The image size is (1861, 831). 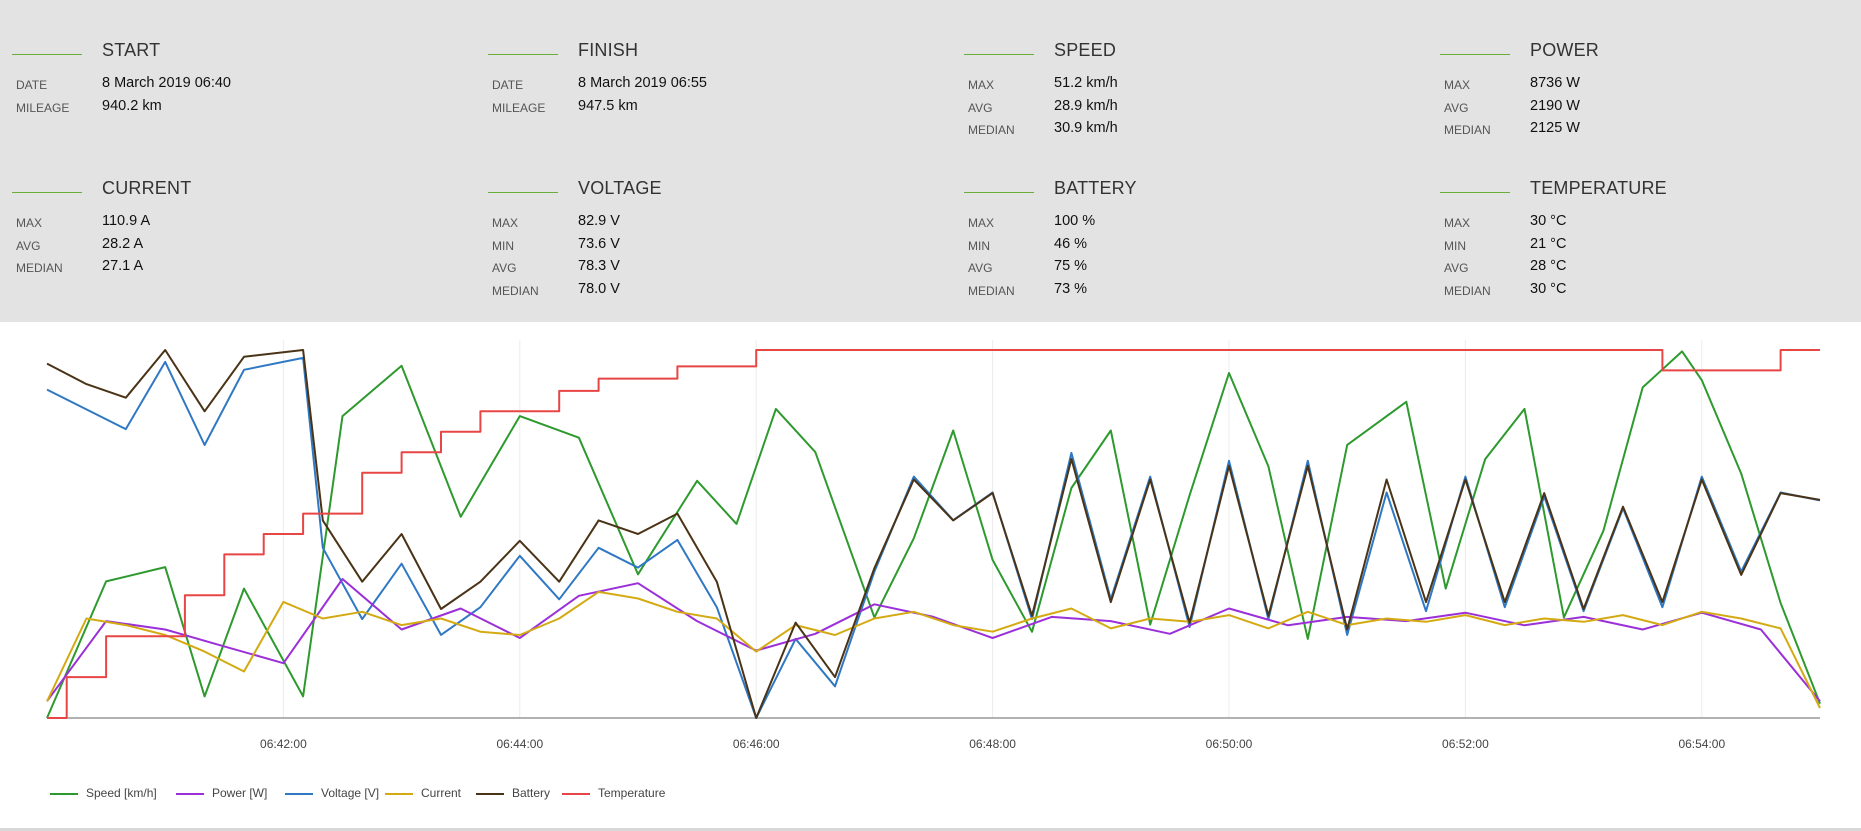 I want to click on legend-item-voltage-v: Voltage [V], so click(x=332, y=794).